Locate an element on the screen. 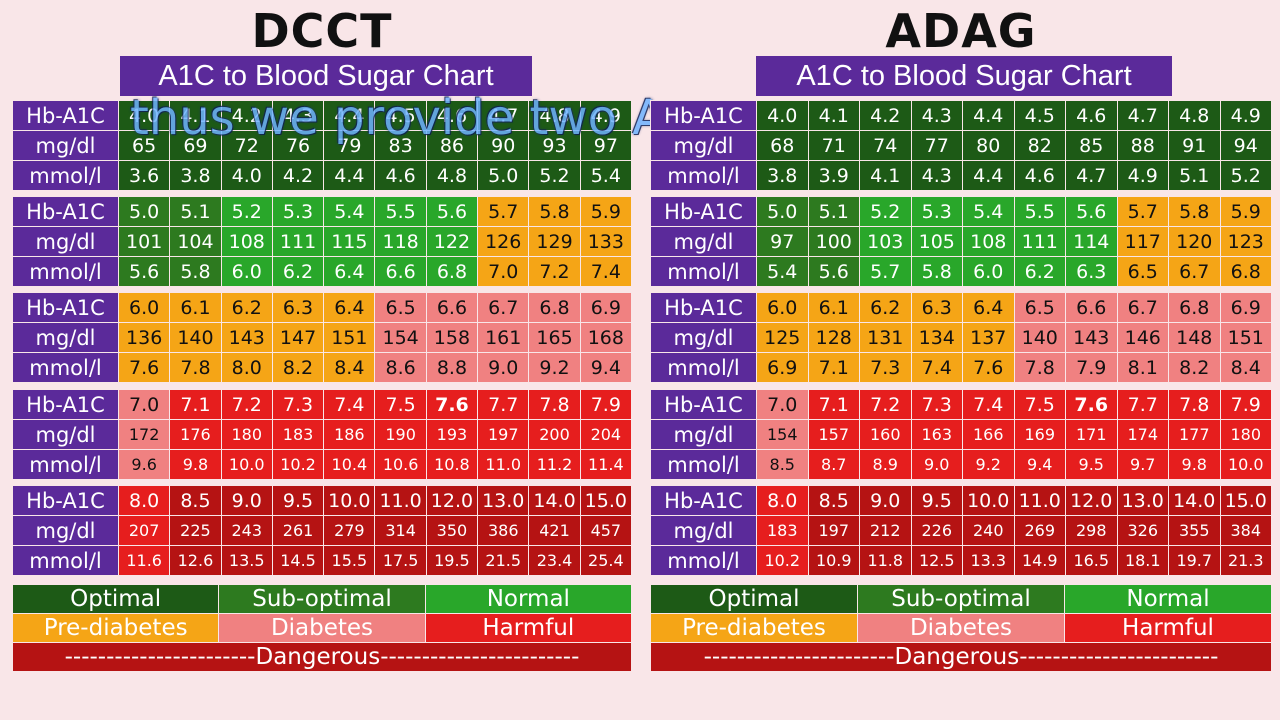 The width and height of the screenshot is (1280, 720). value-cell: 5.9 is located at coordinates (606, 211).